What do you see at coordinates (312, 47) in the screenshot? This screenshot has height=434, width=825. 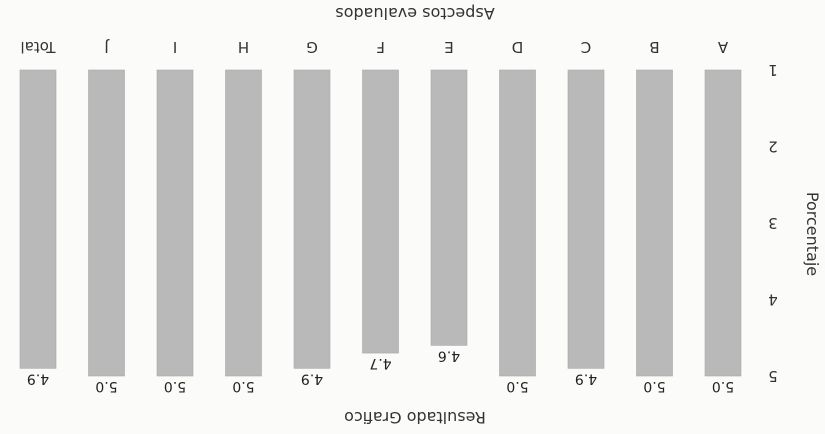 I see `category-label-g: G` at bounding box center [312, 47].